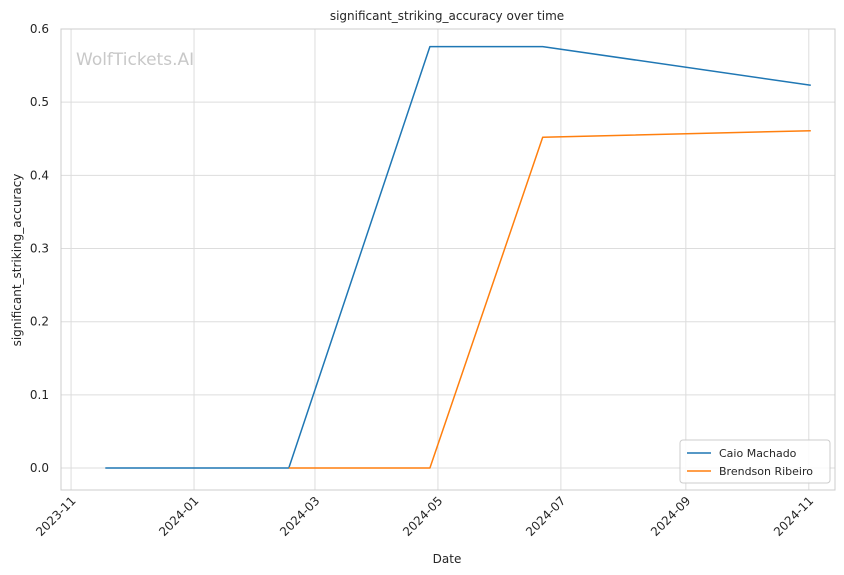  Describe the element at coordinates (447, 16) in the screenshot. I see `chart-title: significant_striking_accuracy over time` at that location.